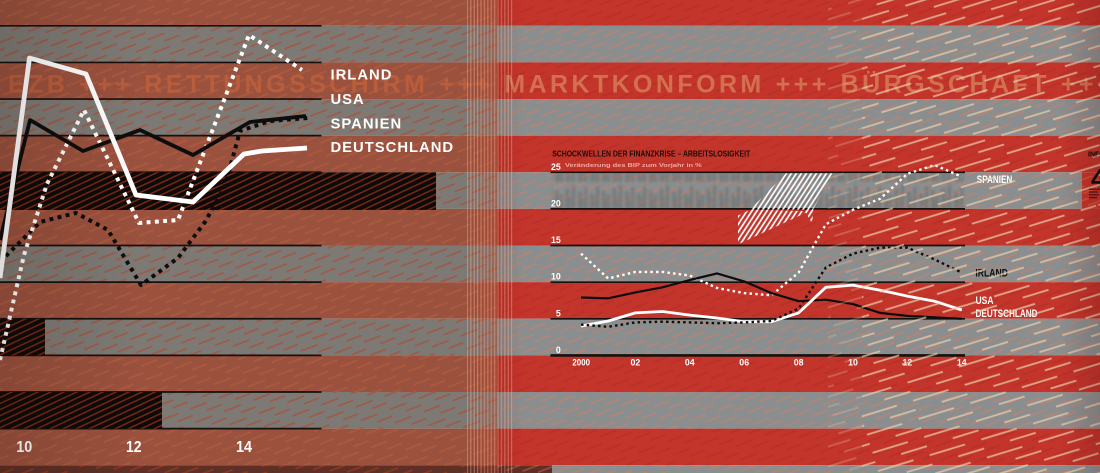 The height and width of the screenshot is (473, 1100). Describe the element at coordinates (634, 166) in the screenshot. I see `svg-text:Veränderung des BIP zum Vorjah: Veränderung des BIP zum Vorjahr in %` at that location.